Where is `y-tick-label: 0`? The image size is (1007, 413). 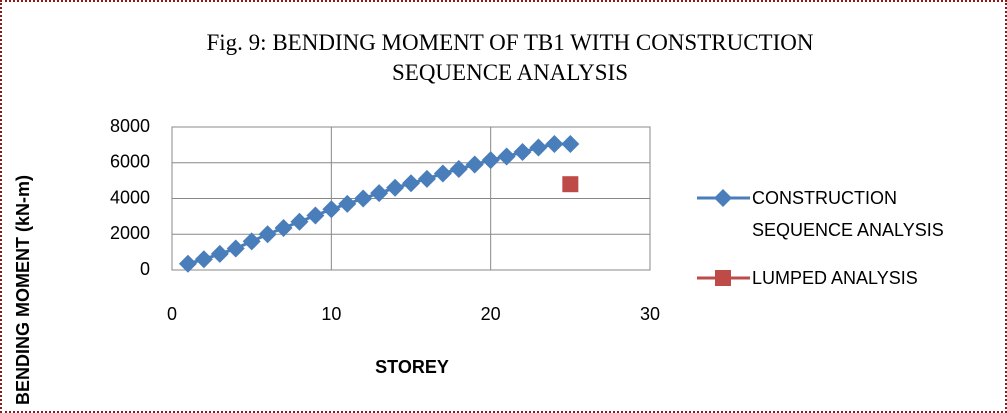
y-tick-label: 0 is located at coordinates (145, 269).